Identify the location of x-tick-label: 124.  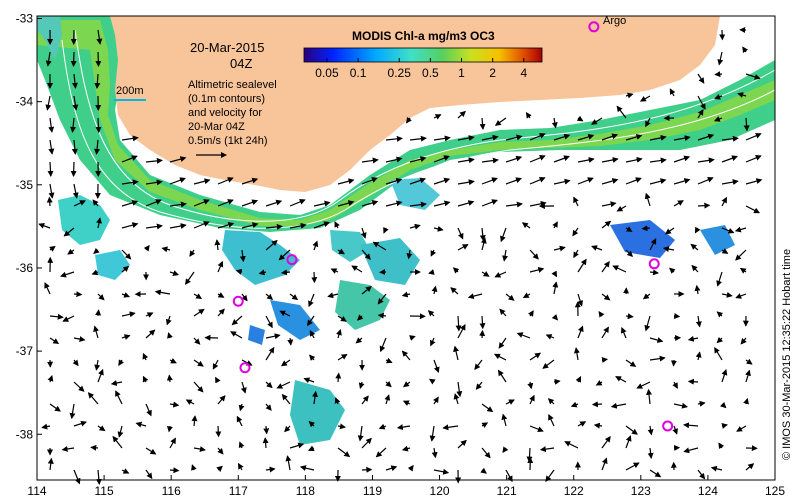
(708, 491).